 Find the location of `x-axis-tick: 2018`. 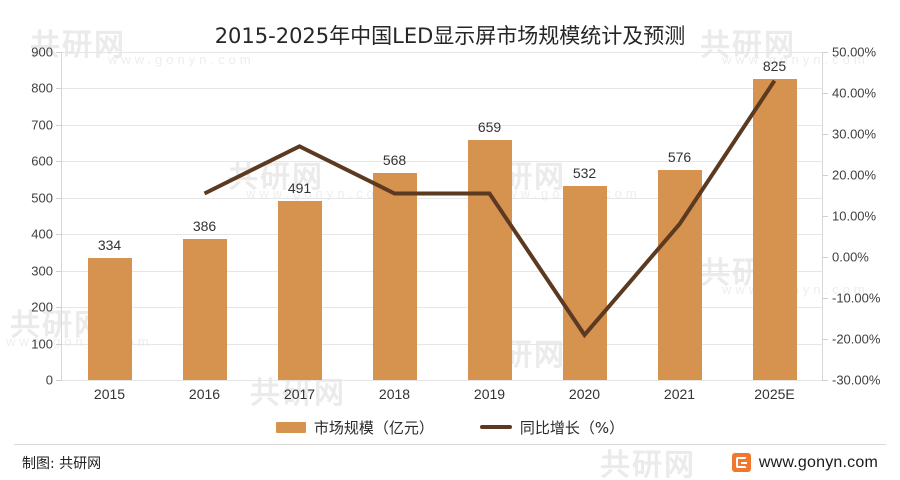

x-axis-tick: 2018 is located at coordinates (394, 394).